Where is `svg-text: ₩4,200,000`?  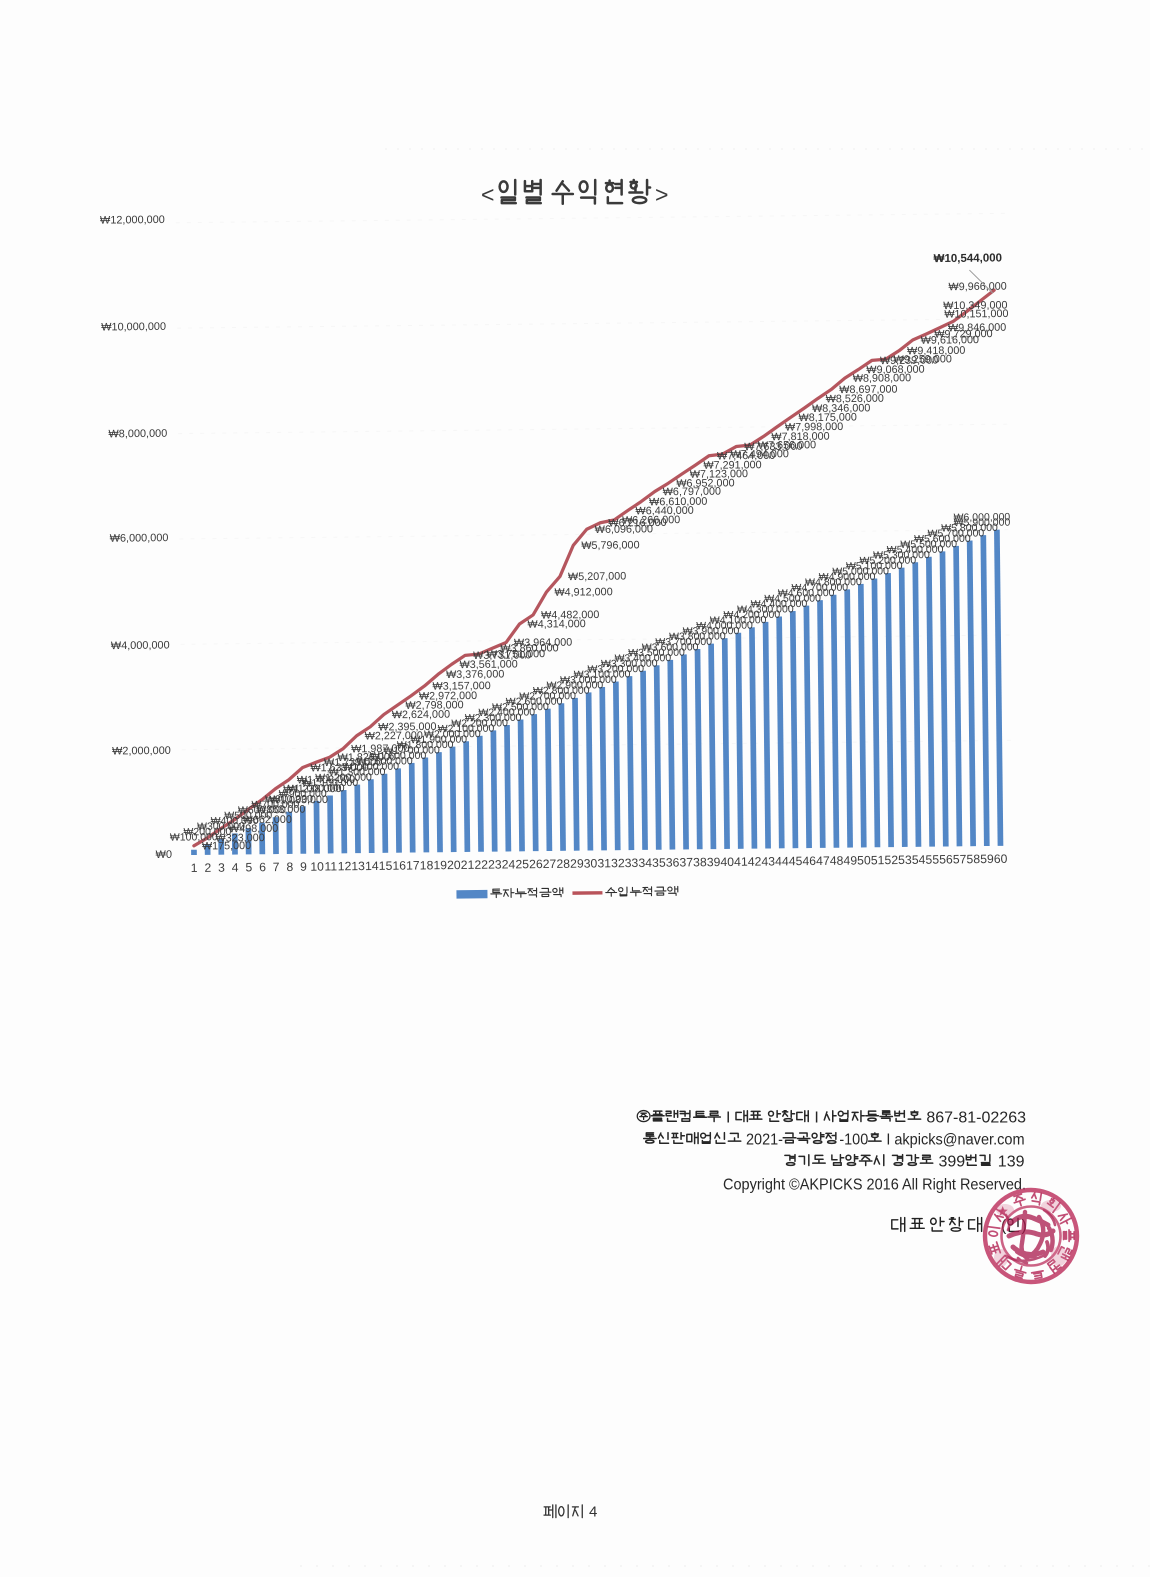 svg-text: ₩4,200,000 is located at coordinates (751, 615).